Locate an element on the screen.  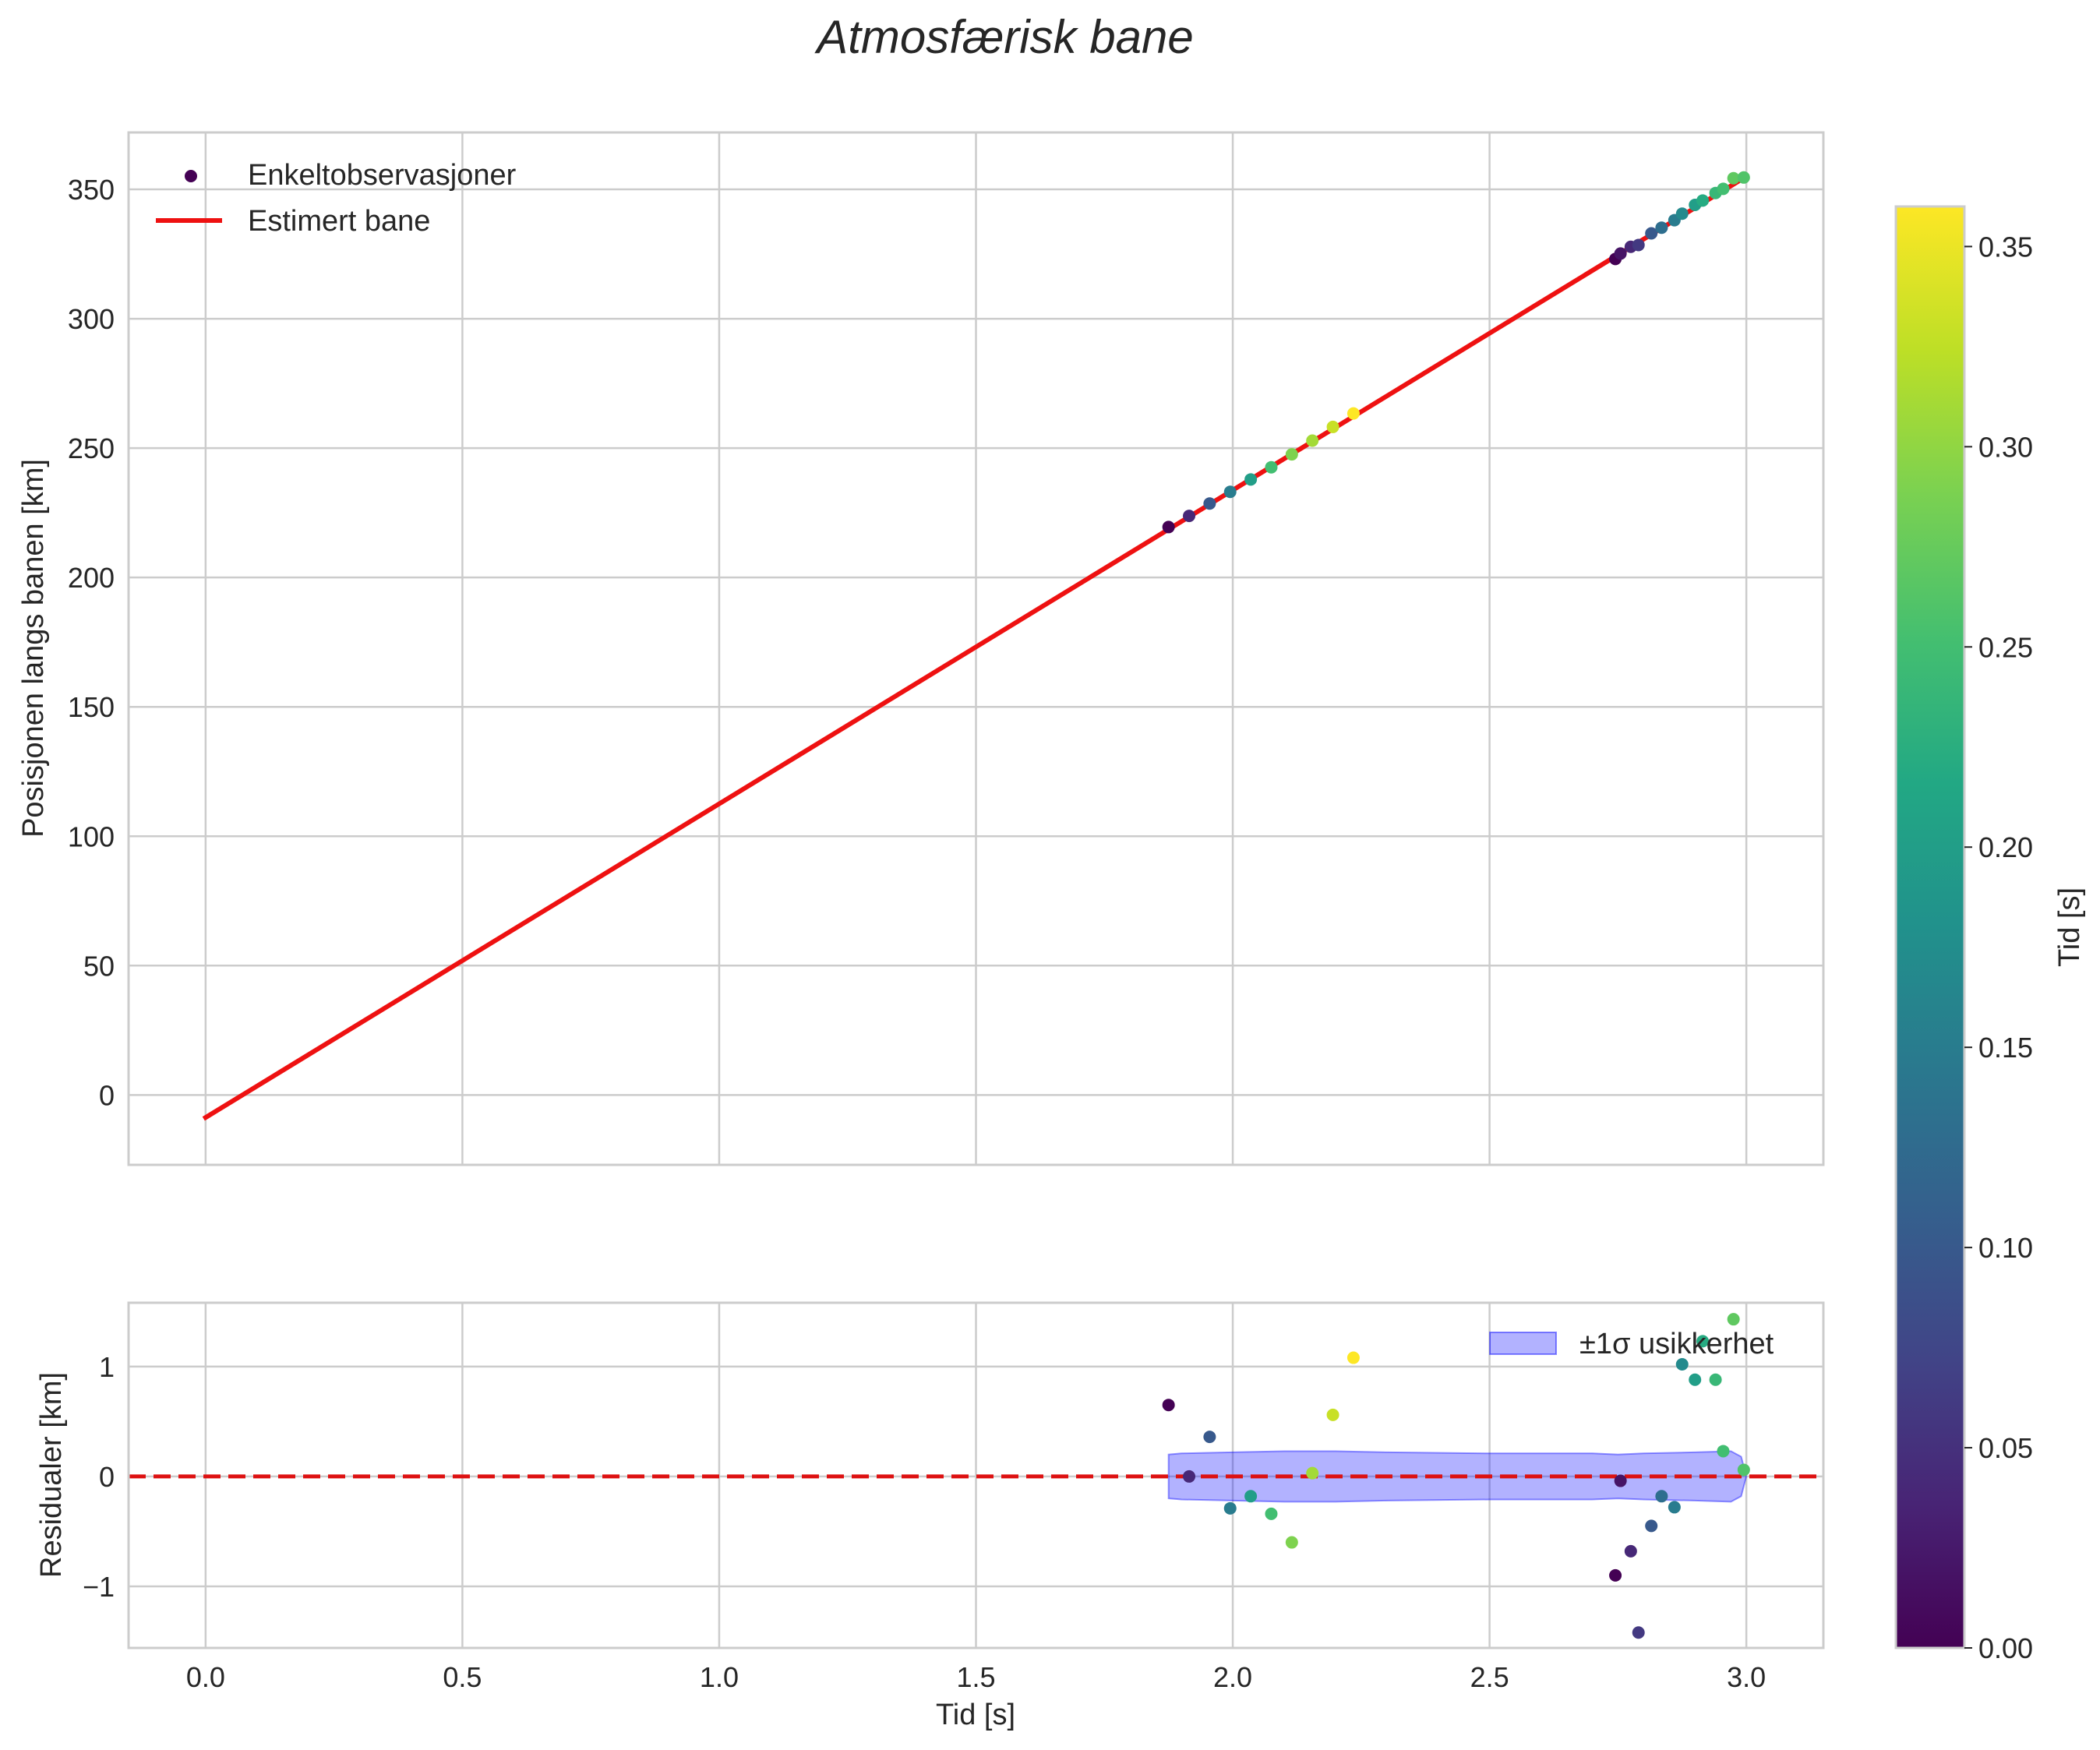
bottom-y-tick-label: 0 is located at coordinates (107, 1477).